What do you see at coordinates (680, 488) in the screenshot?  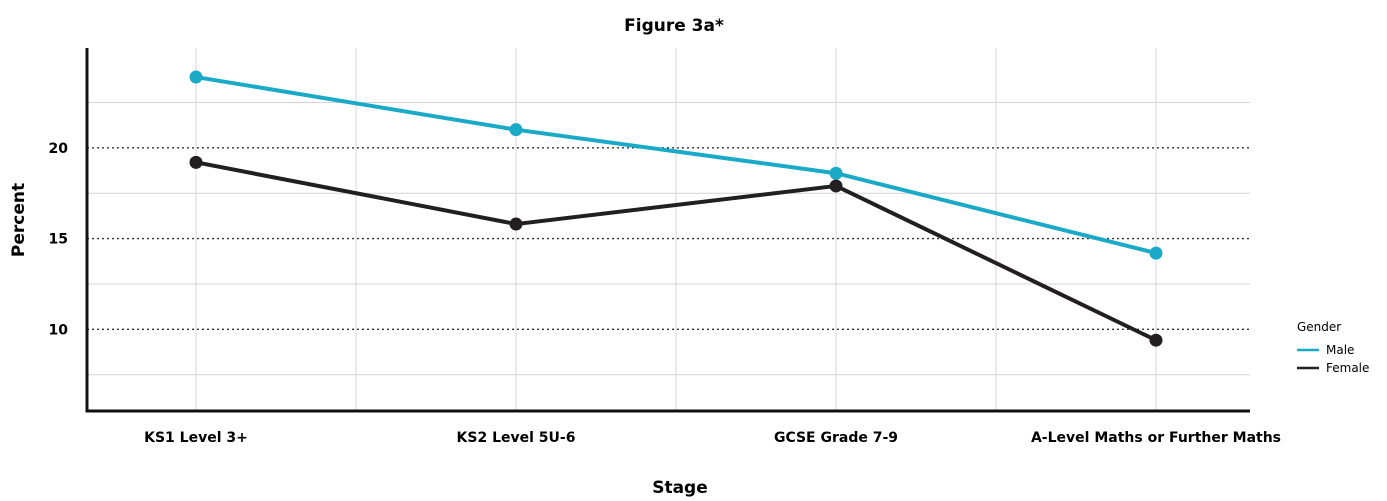 I see `x-axis-title: Stage` at bounding box center [680, 488].